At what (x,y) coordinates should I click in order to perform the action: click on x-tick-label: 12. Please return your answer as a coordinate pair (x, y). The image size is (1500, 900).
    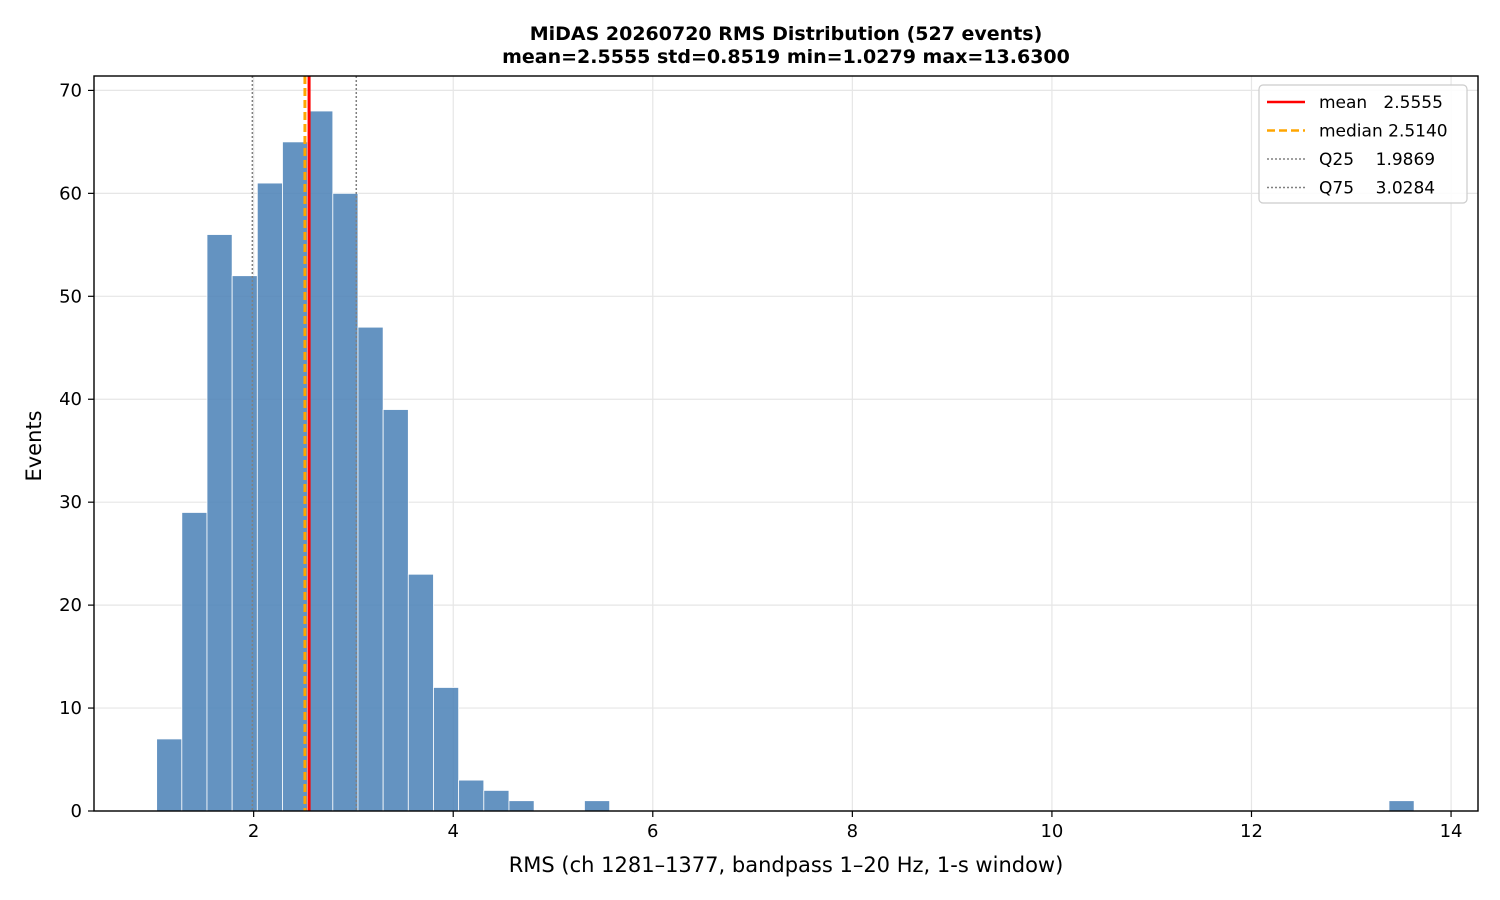
    Looking at the image, I should click on (1251, 831).